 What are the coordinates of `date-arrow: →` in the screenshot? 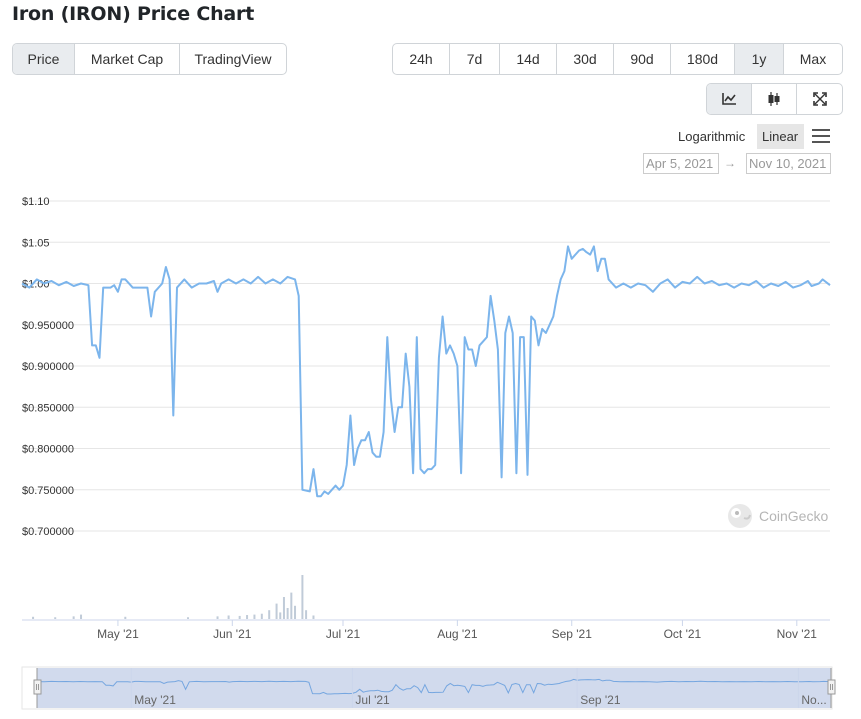 It's located at (730, 163).